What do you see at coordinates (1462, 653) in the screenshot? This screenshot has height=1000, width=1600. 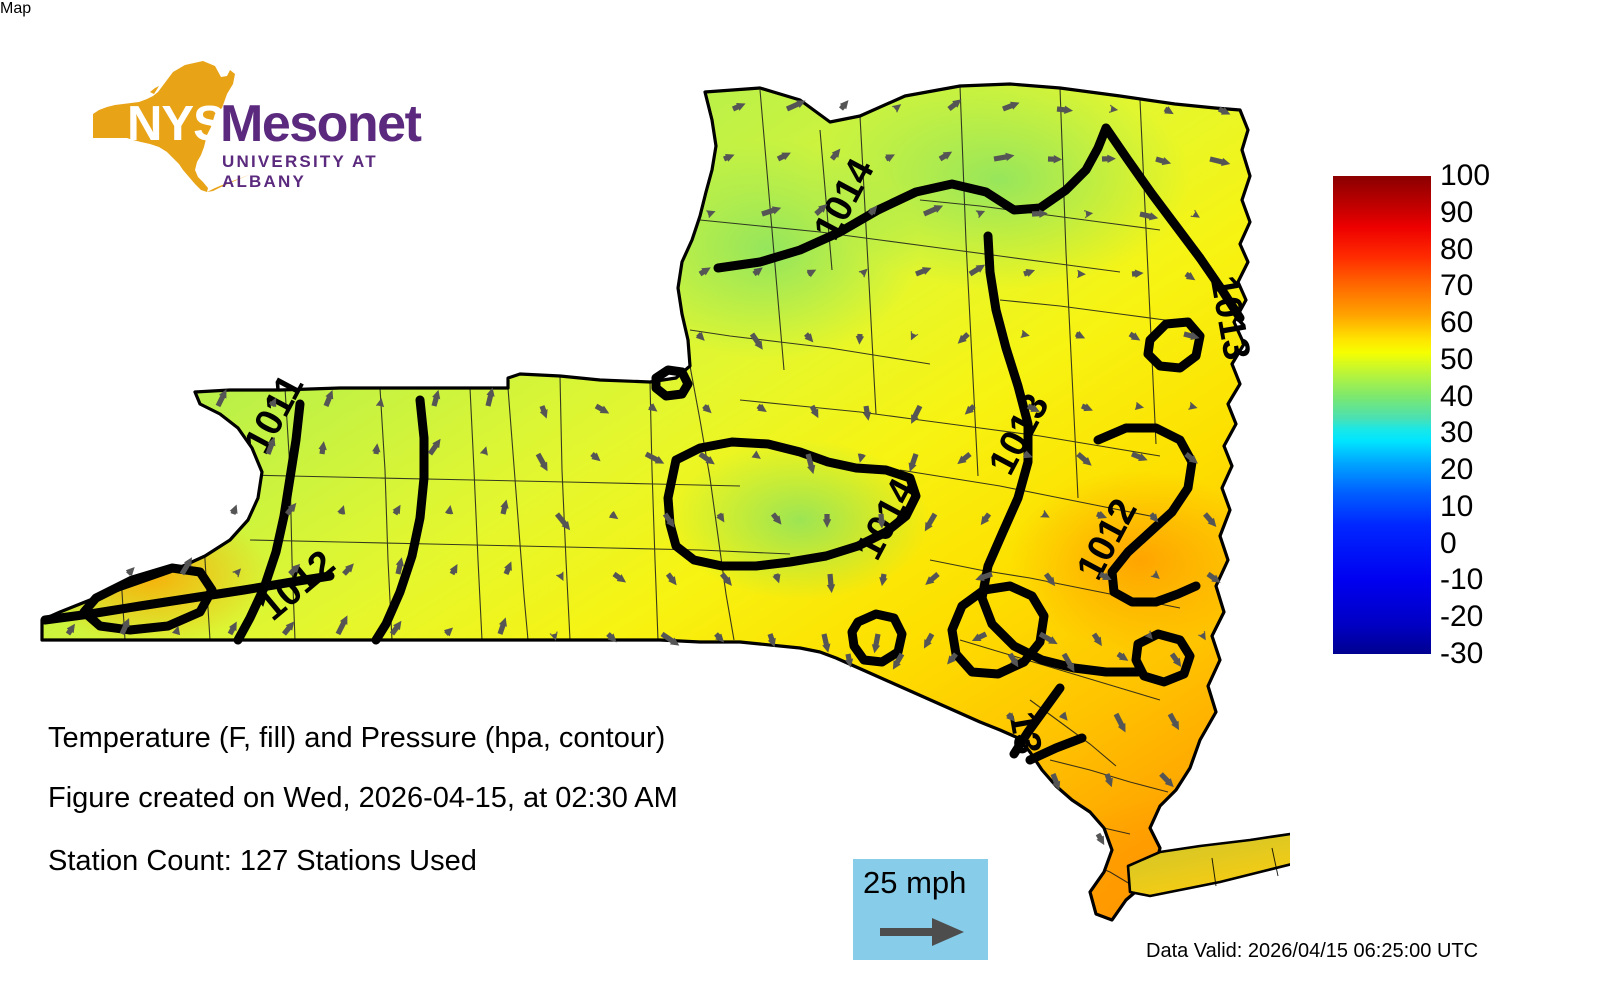 I see `colorbar-tick-neg30: -30` at bounding box center [1462, 653].